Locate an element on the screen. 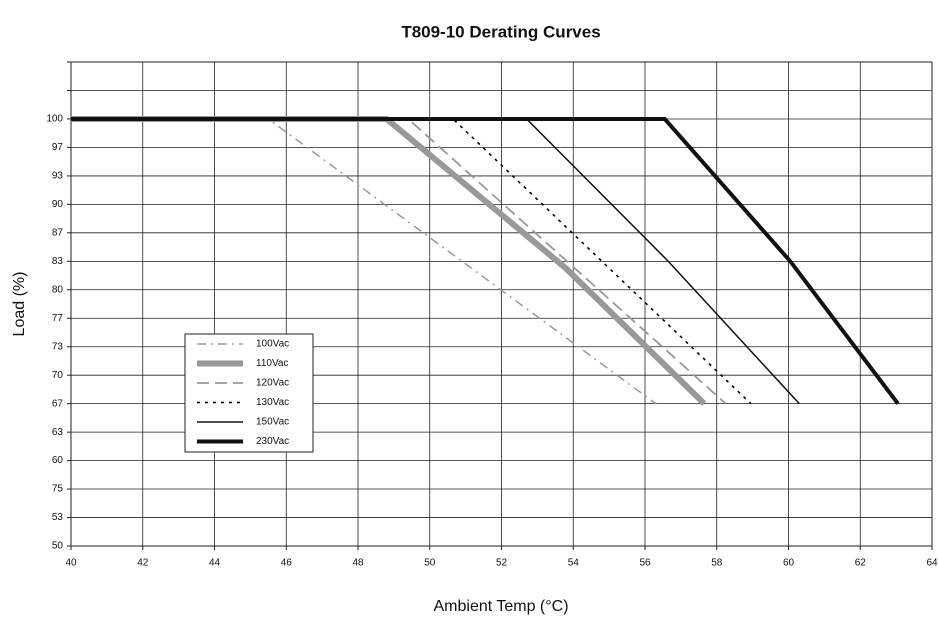 The image size is (938, 617). y-tick-label: 97 is located at coordinates (58, 147).